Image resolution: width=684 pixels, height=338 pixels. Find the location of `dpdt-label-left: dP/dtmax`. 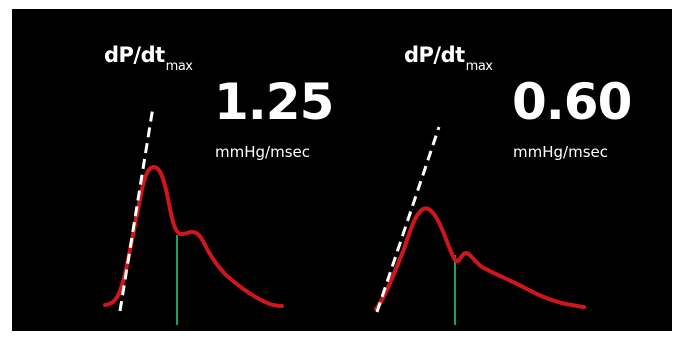

dpdt-label-left: dP/dtmax is located at coordinates (148, 58).